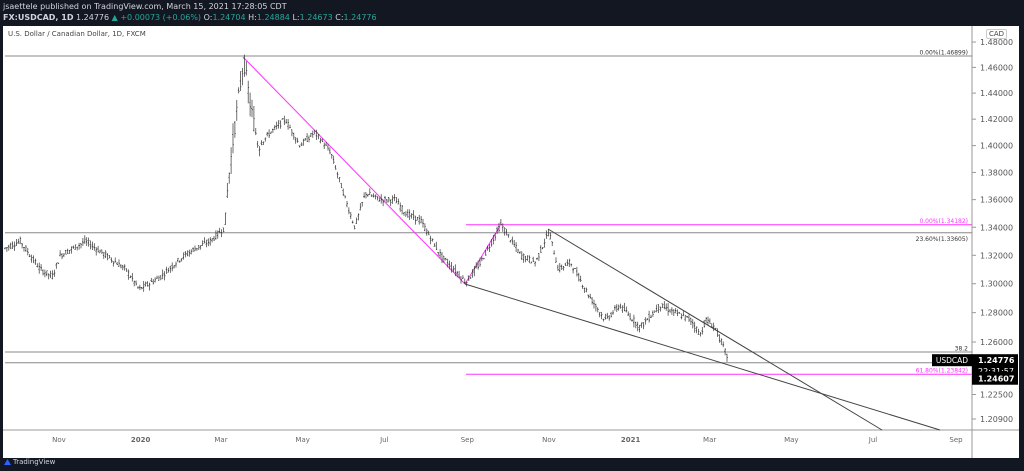 This screenshot has height=471, width=1024. What do you see at coordinates (996, 93) in the screenshot?
I see `price-tick-label: 1.44000` at bounding box center [996, 93].